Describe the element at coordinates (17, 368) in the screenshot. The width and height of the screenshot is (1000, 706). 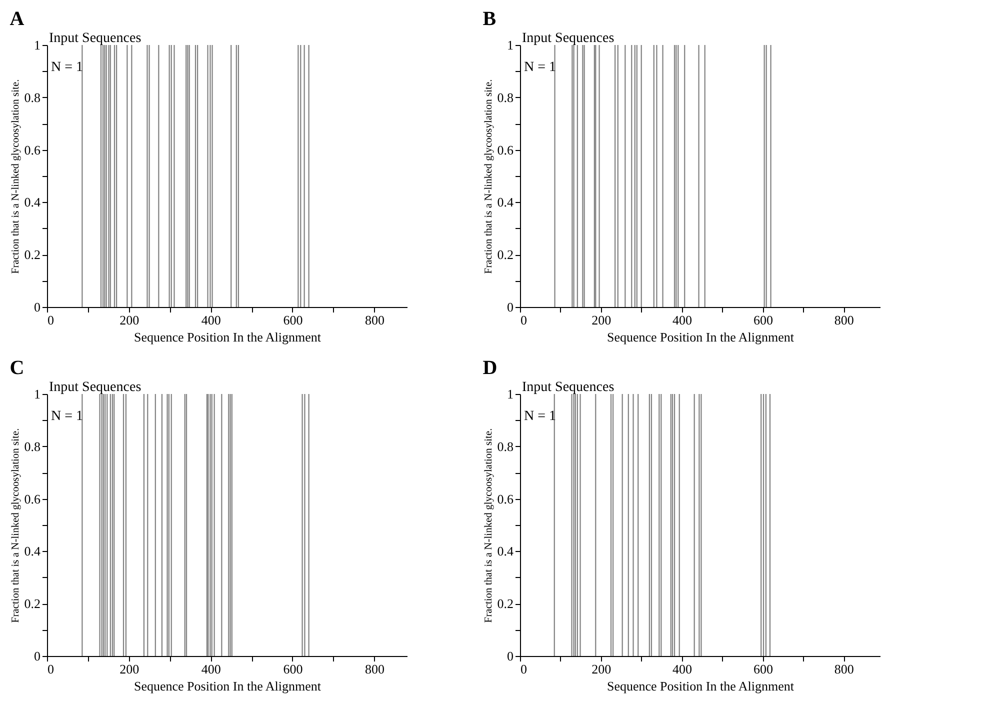
I see `chart-title: C` at that location.